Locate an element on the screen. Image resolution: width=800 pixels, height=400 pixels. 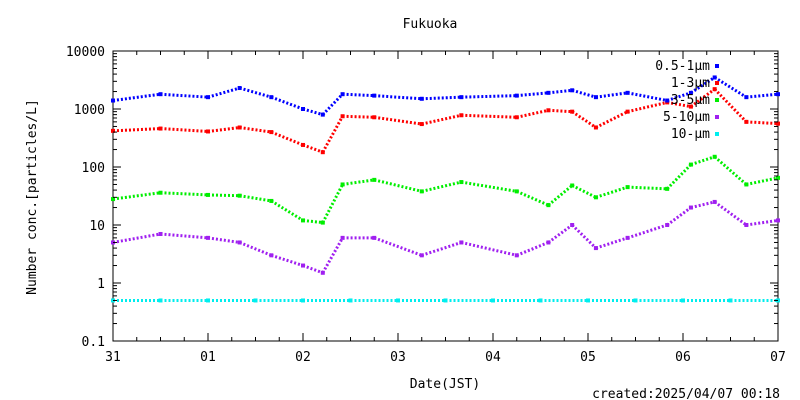
creation-timestamp: created:2025/04/07 00:18 is located at coordinates (686, 393).